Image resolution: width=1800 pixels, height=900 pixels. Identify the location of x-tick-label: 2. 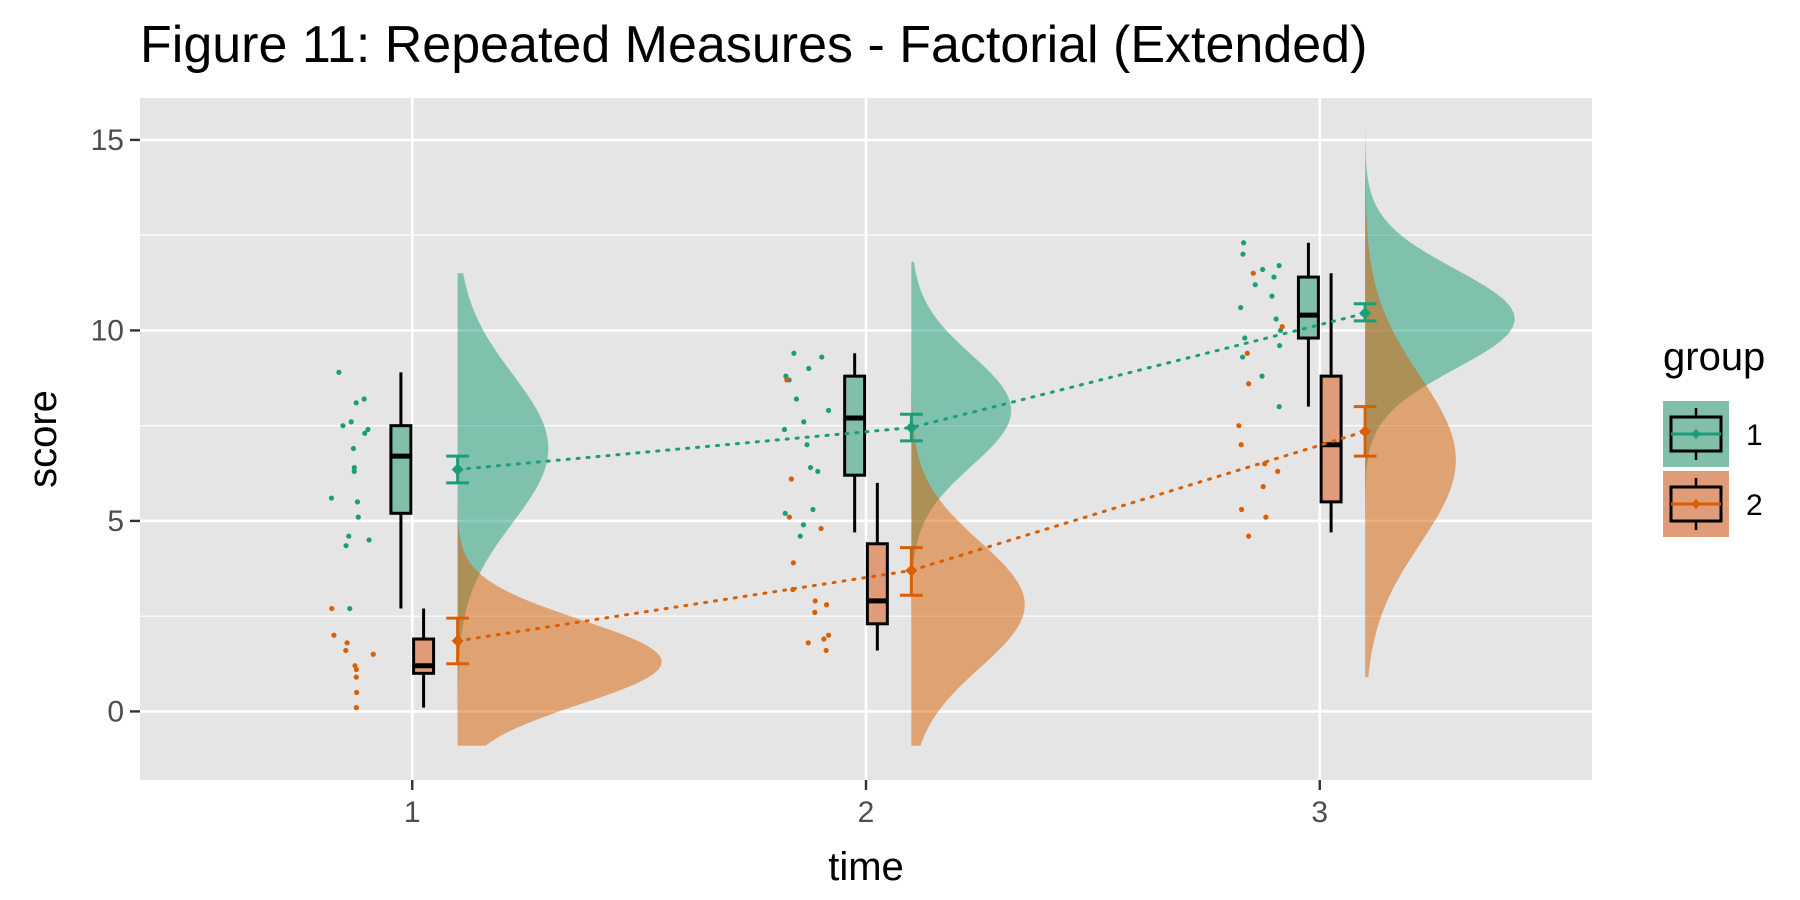
(866, 812).